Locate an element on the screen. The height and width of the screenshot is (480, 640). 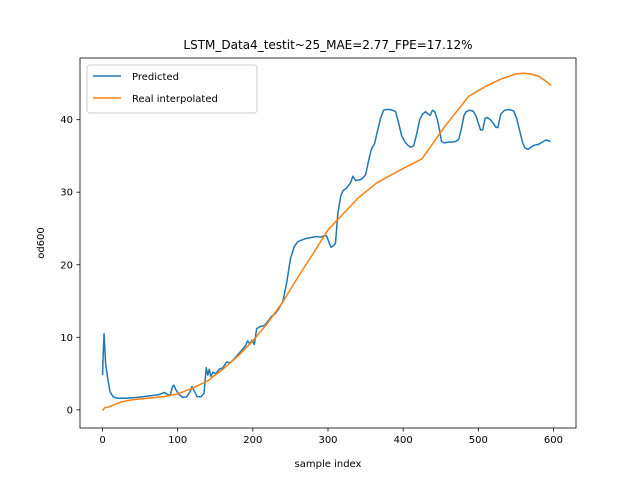
x-tick-label: 600 is located at coordinates (553, 440).